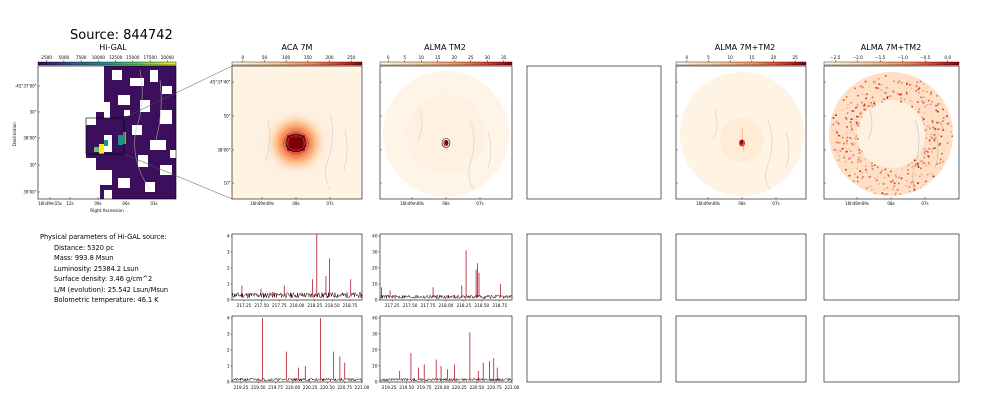 Image resolution: width=1000 pixels, height=405 pixels. Describe the element at coordinates (64, 57) in the screenshot. I see `higal-colorbar-tick-label: 5000` at that location.